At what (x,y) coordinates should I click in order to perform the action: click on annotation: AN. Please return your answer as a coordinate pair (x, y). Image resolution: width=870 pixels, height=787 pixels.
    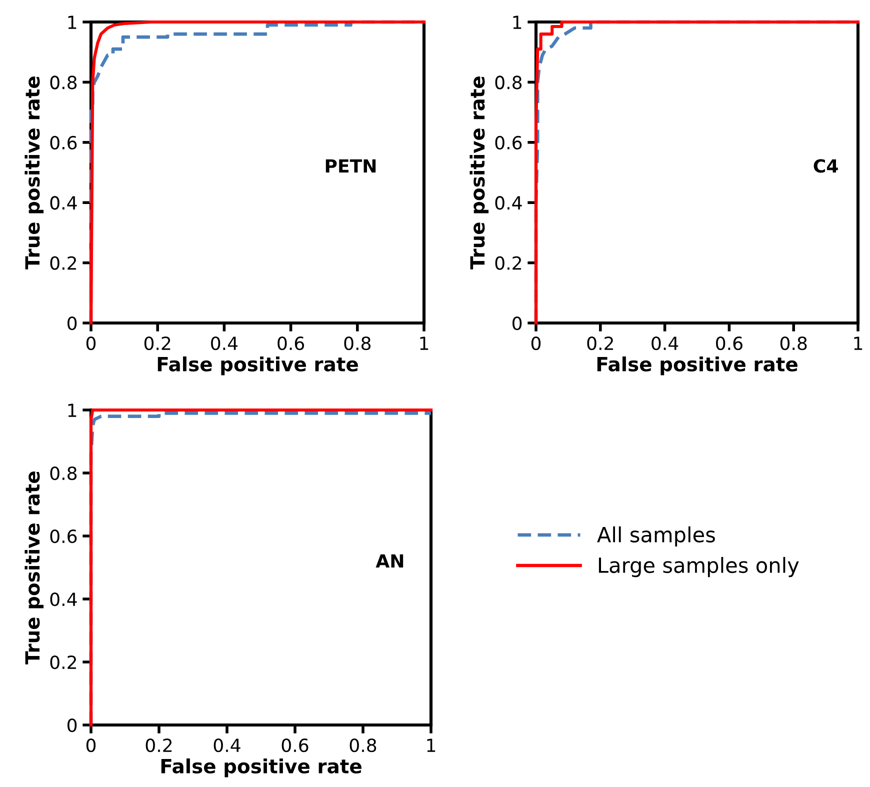
    Looking at the image, I should click on (390, 561).